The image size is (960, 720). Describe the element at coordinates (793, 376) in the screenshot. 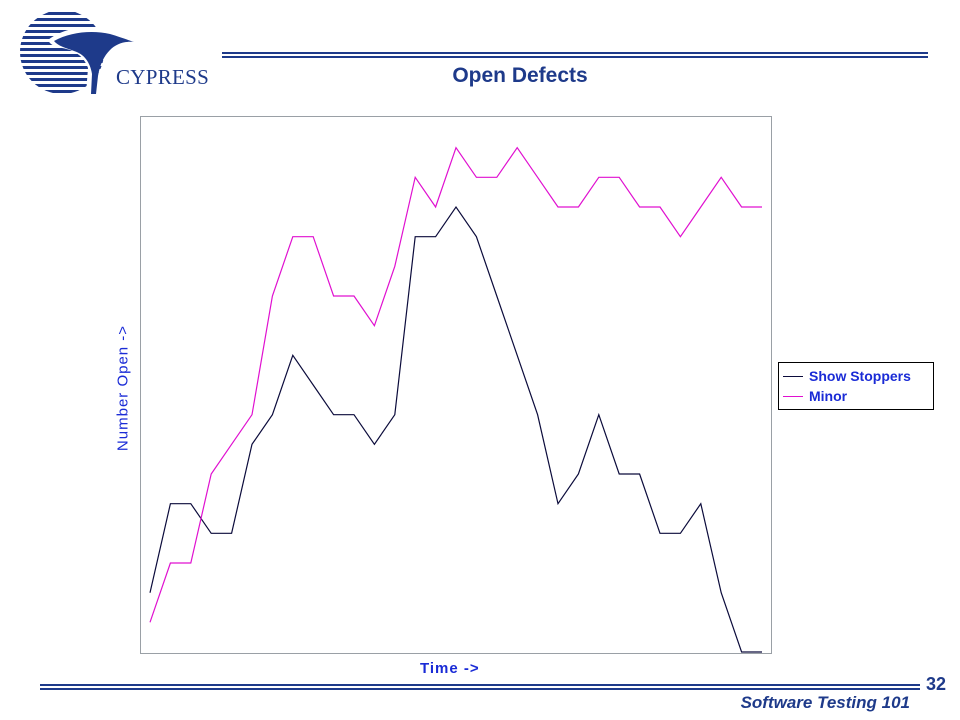

I see `legend-swatch-show-stoppers` at that location.